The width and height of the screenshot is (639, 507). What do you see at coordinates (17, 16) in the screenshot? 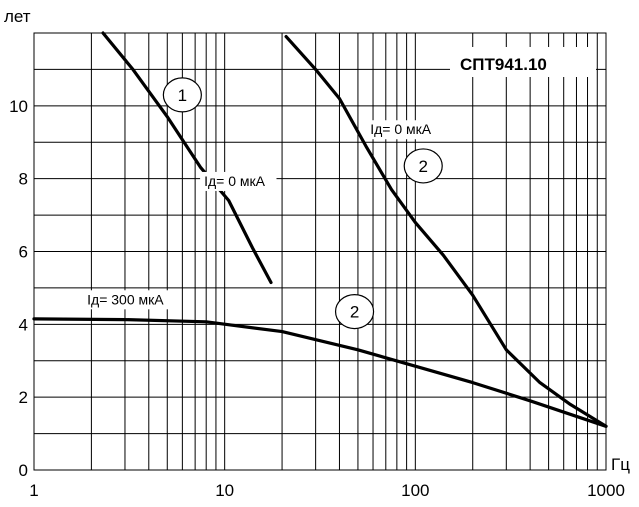
I see `y-axis-label: лет` at bounding box center [17, 16].